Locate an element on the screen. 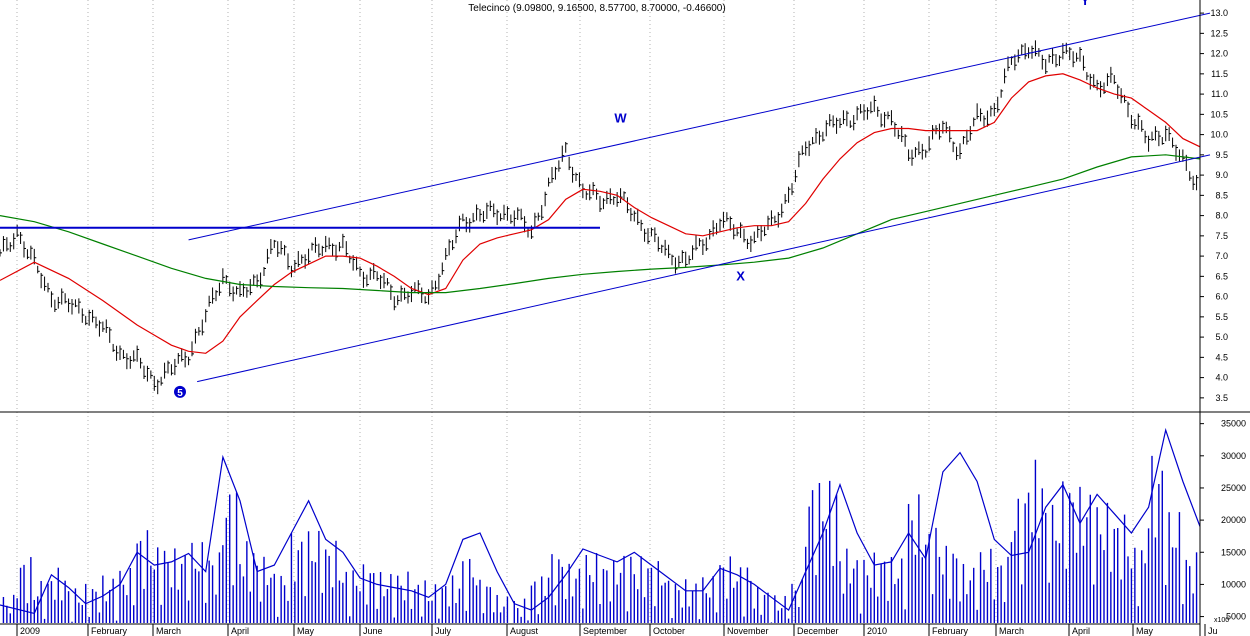  volume-y-tick-label: 15000 is located at coordinates (1233, 552).